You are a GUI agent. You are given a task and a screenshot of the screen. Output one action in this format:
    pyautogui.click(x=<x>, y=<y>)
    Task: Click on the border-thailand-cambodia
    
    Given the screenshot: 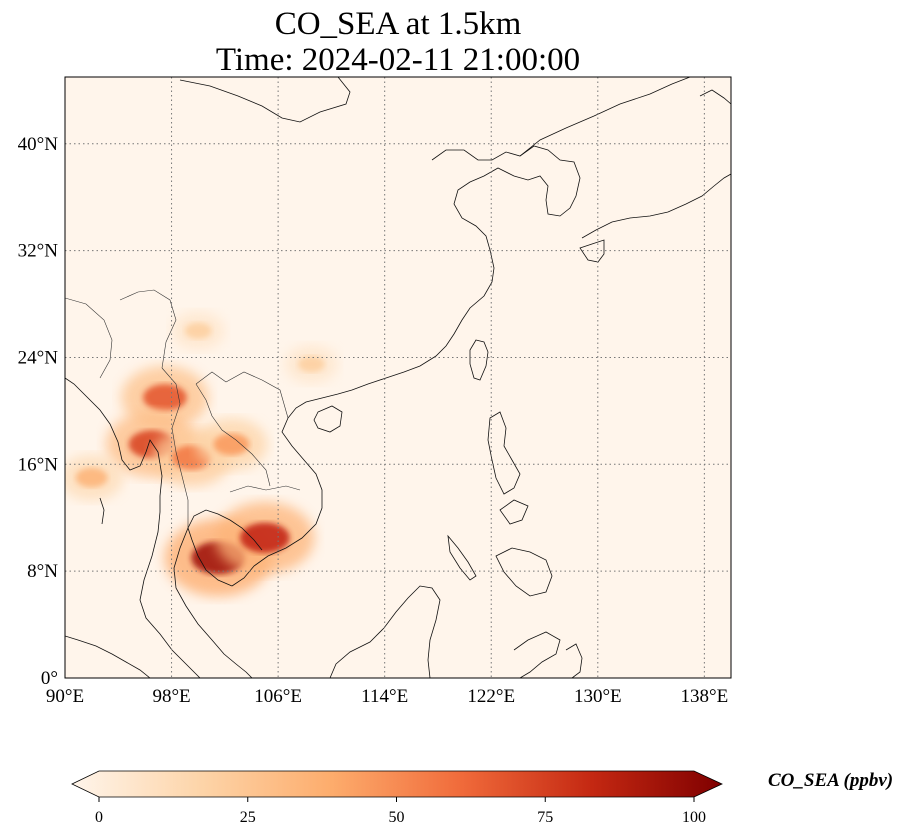 What is the action you would take?
    pyautogui.click(x=265, y=489)
    